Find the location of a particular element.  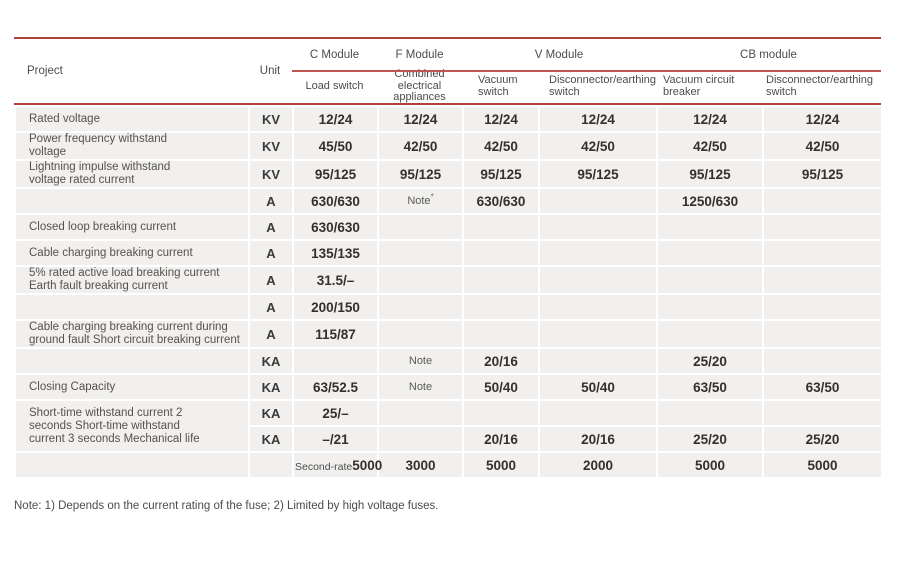

value-cell: 200/150 is located at coordinates (335, 307).